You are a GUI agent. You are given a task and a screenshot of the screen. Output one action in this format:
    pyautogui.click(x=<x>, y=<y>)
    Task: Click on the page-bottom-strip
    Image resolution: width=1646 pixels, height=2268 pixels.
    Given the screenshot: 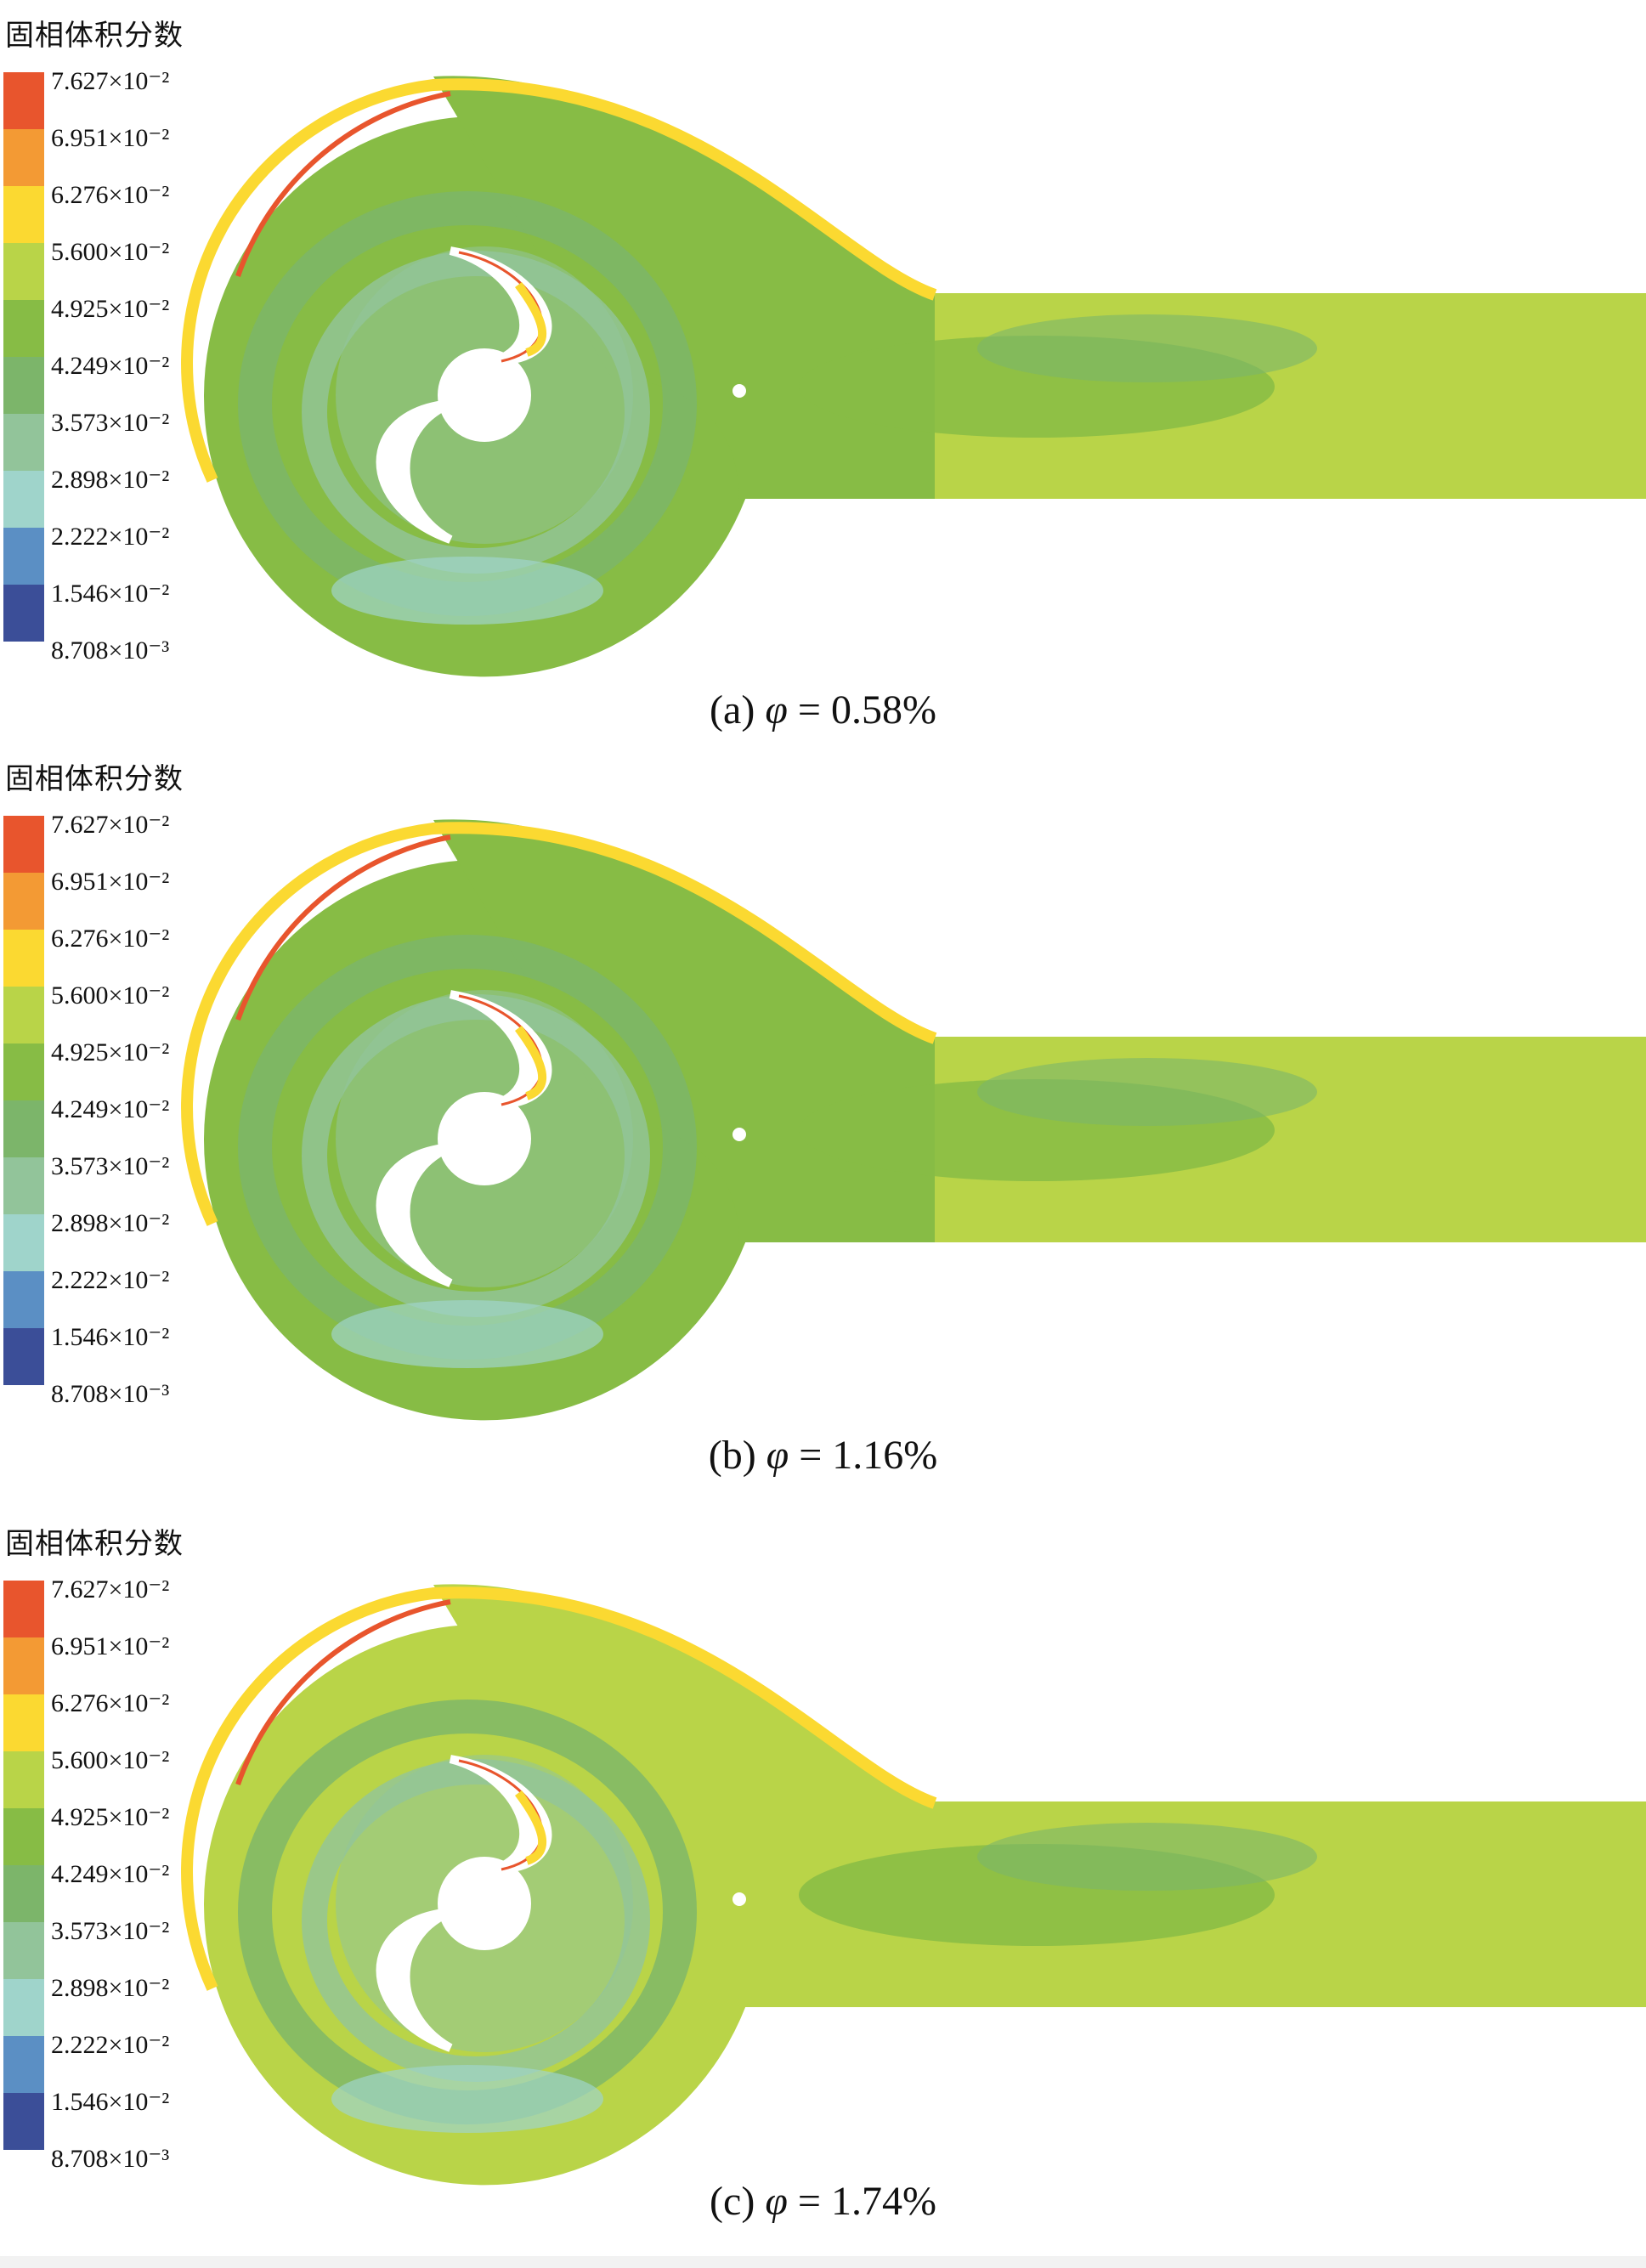 What is the action you would take?
    pyautogui.click(x=823, y=2262)
    